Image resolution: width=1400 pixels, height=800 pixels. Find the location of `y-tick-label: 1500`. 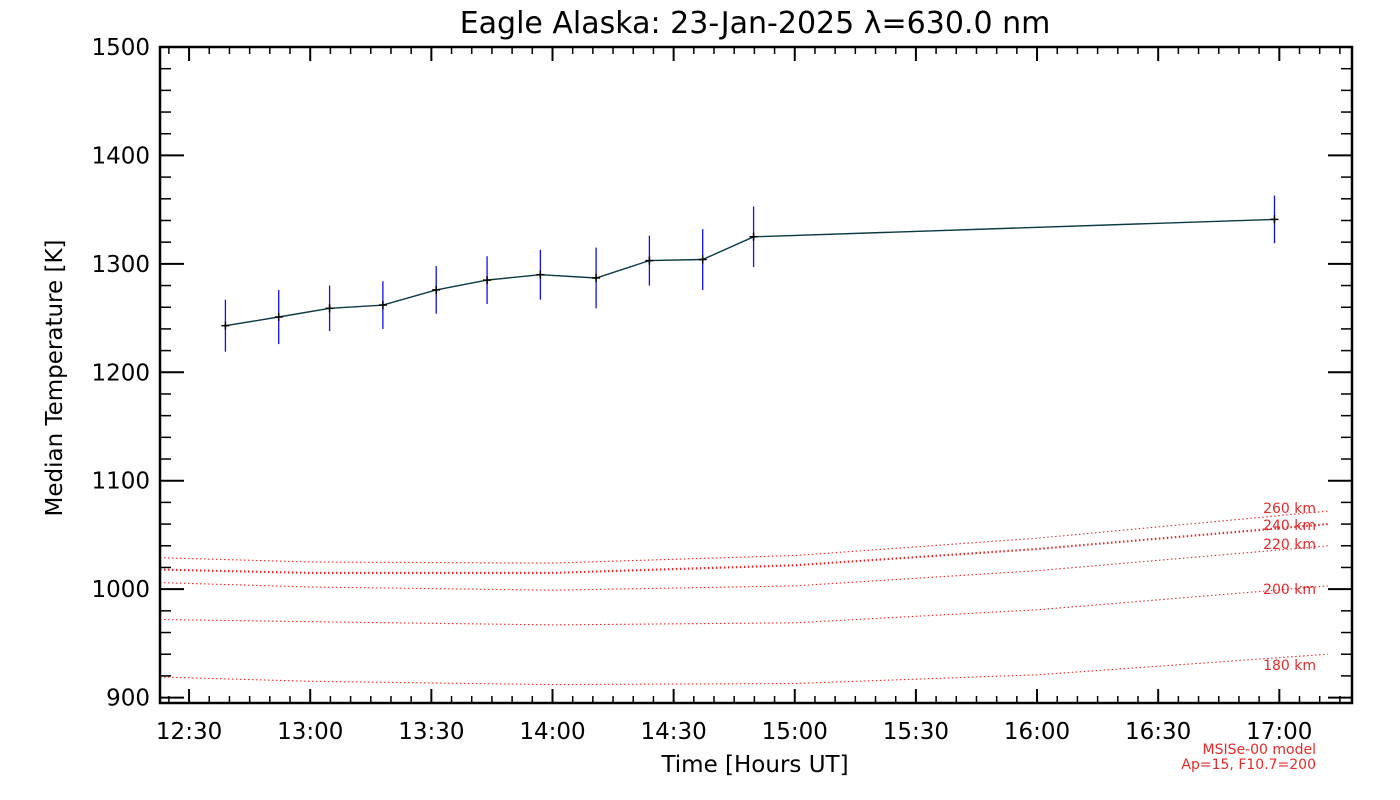

y-tick-label: 1500 is located at coordinates (120, 48).